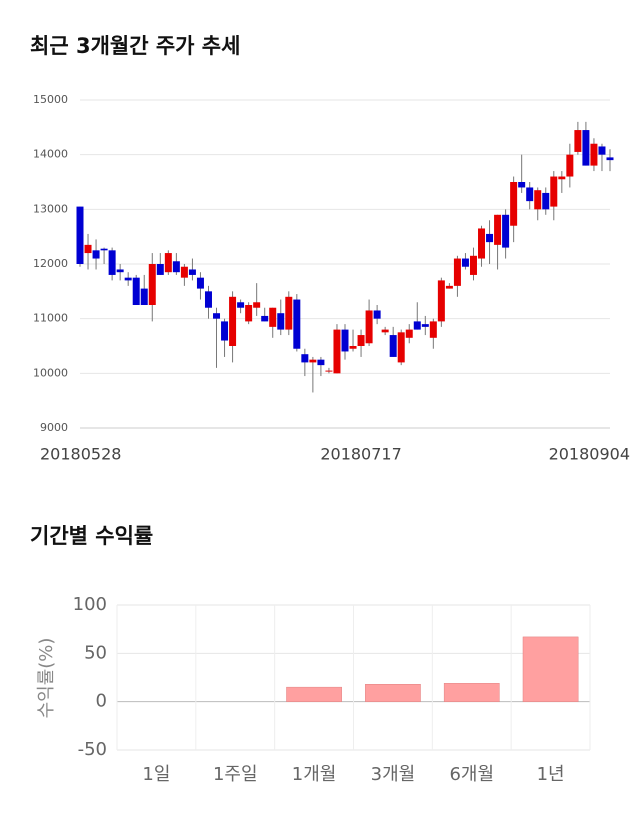 Image resolution: width=640 pixels, height=814 pixels. What do you see at coordinates (235, 774) in the screenshot?
I see `x-tick-label: 1주일` at bounding box center [235, 774].